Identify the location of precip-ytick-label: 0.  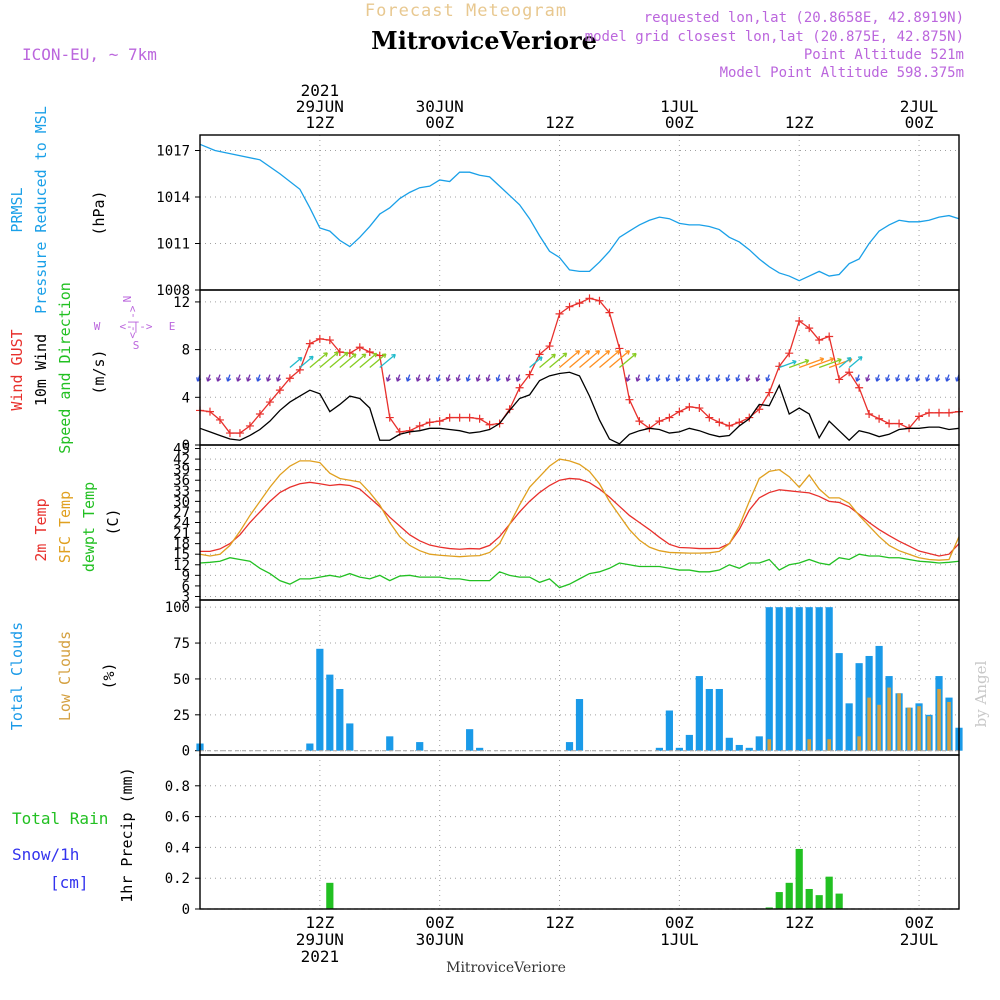
(186, 910).